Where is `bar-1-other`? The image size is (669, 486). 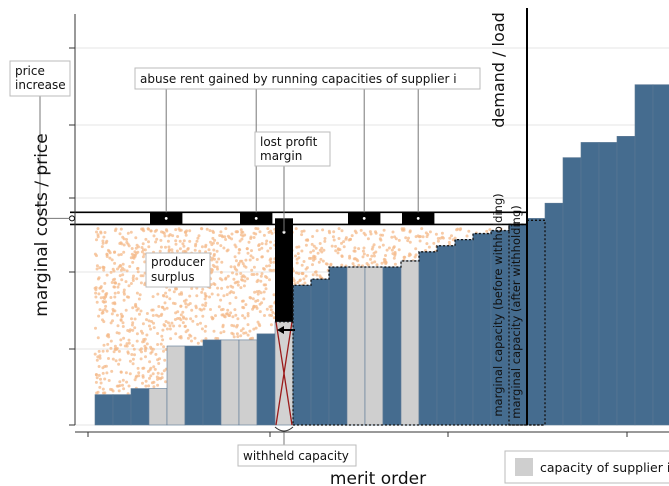
bar-1-other is located at coordinates (122, 410).